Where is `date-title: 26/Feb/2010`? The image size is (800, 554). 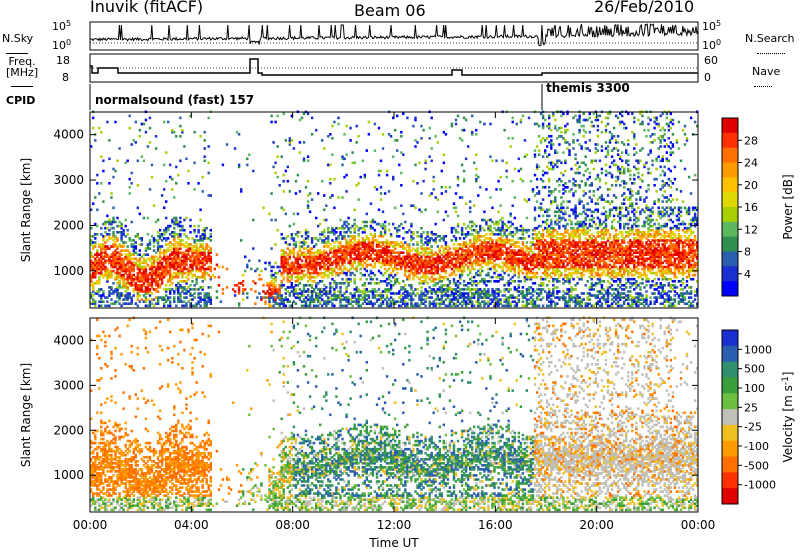 date-title: 26/Feb/2010 is located at coordinates (644, 8).